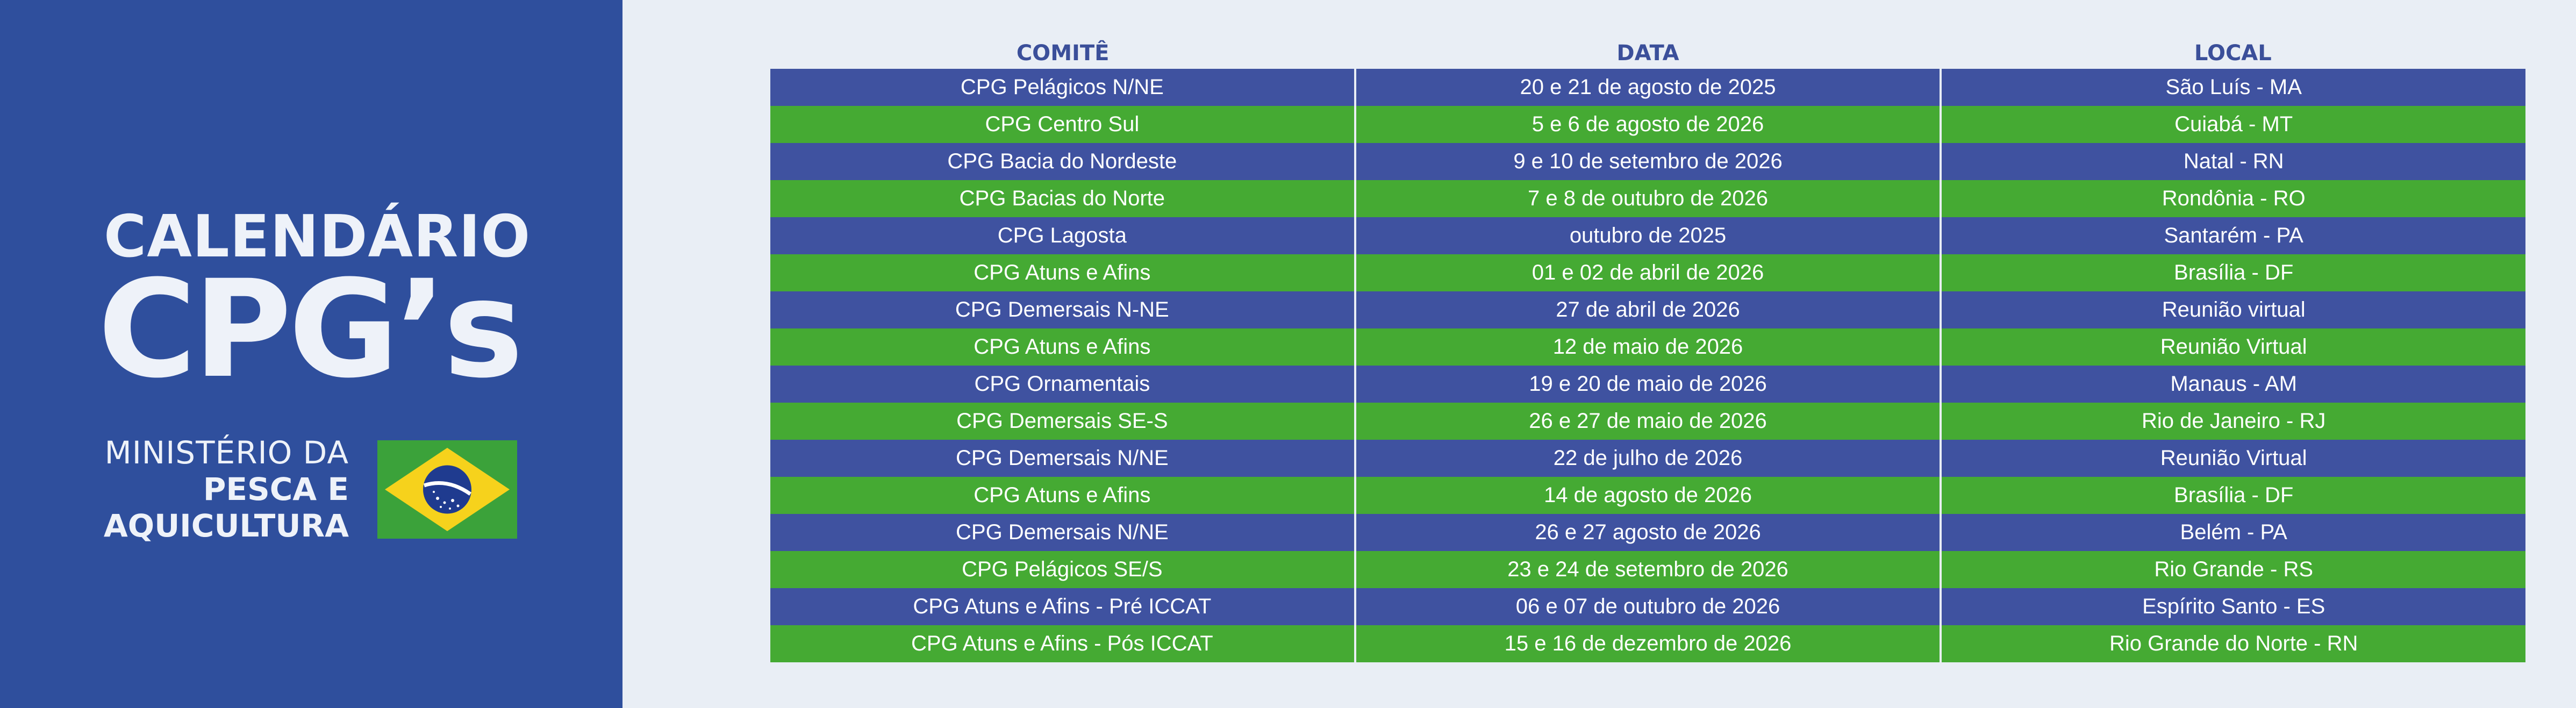 Image resolution: width=2576 pixels, height=708 pixels. I want to click on cell-local: Rio Grande do Norte - RN, so click(2234, 643).